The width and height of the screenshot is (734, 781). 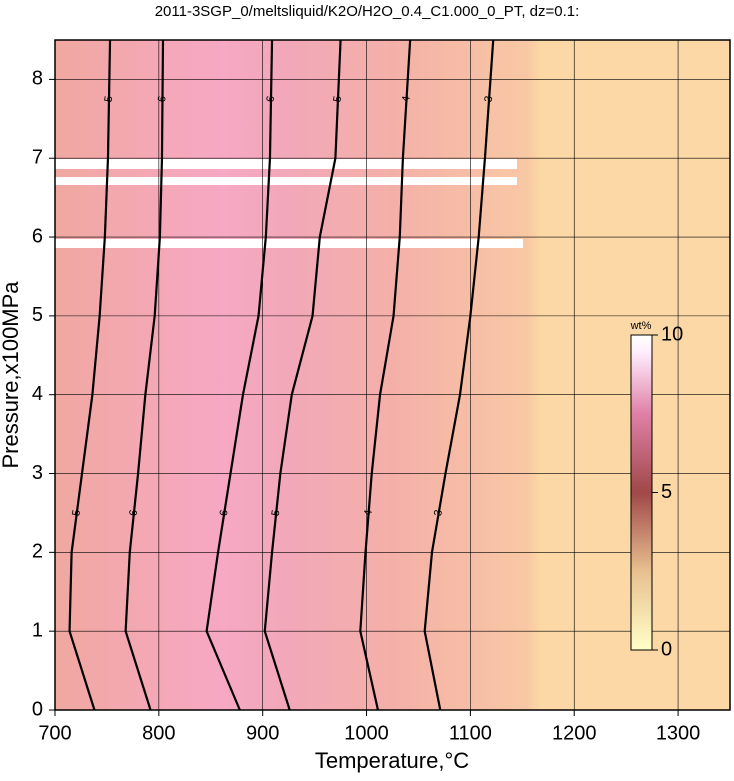 I want to click on colorbar-tick-label: 10, so click(x=672, y=334).